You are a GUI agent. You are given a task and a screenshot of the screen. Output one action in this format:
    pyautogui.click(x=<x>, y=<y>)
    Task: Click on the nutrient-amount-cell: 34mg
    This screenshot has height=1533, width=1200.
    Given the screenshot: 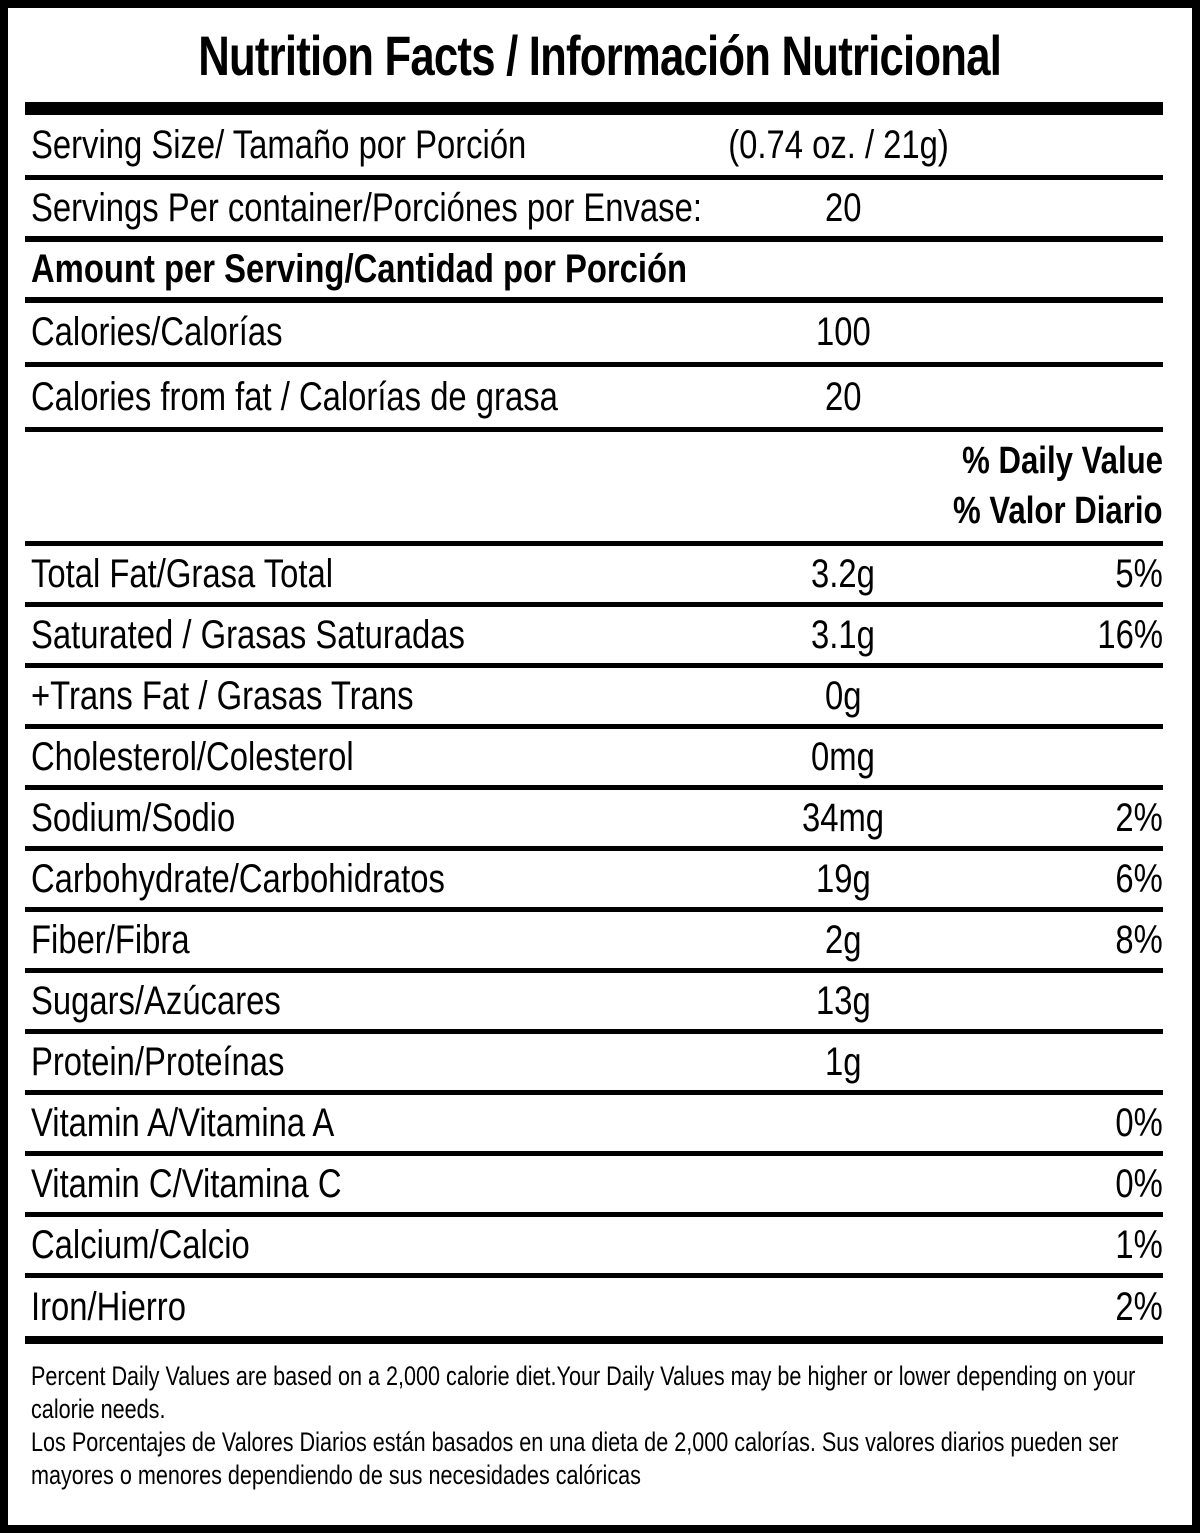 What is the action you would take?
    pyautogui.click(x=843, y=818)
    